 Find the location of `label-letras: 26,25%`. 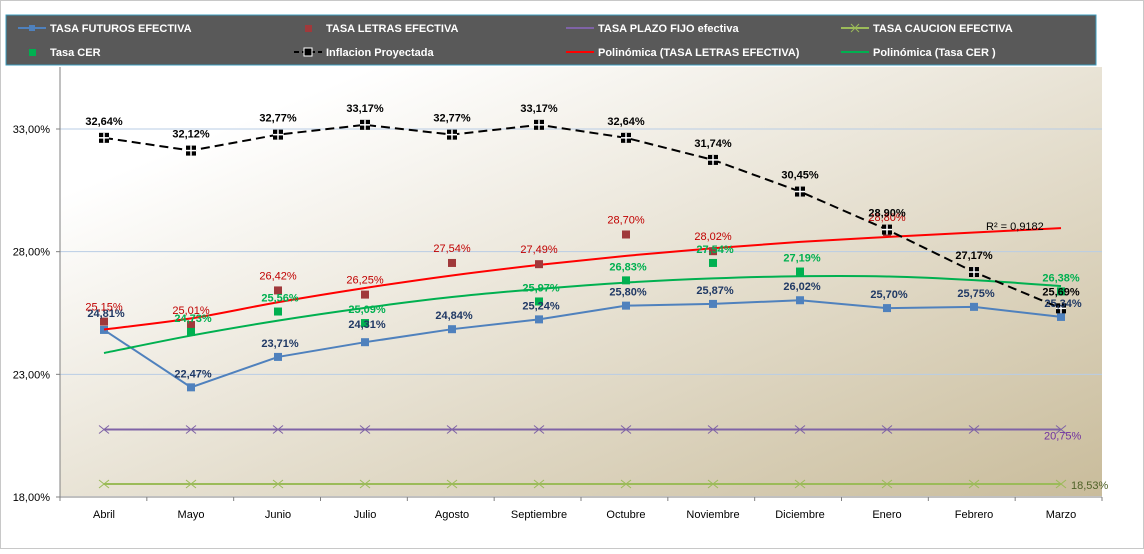

label-letras: 26,25% is located at coordinates (365, 281).